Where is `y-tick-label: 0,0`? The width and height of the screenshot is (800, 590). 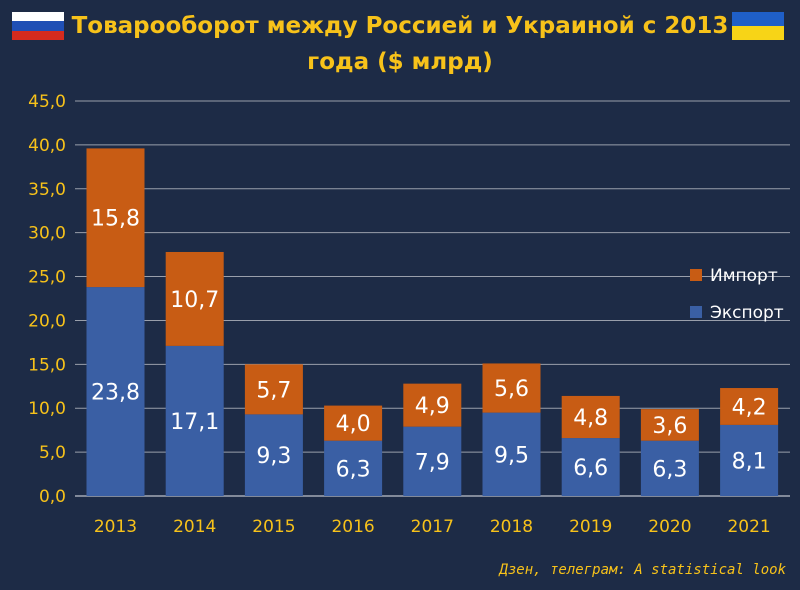 y-tick-label: 0,0 is located at coordinates (52, 497).